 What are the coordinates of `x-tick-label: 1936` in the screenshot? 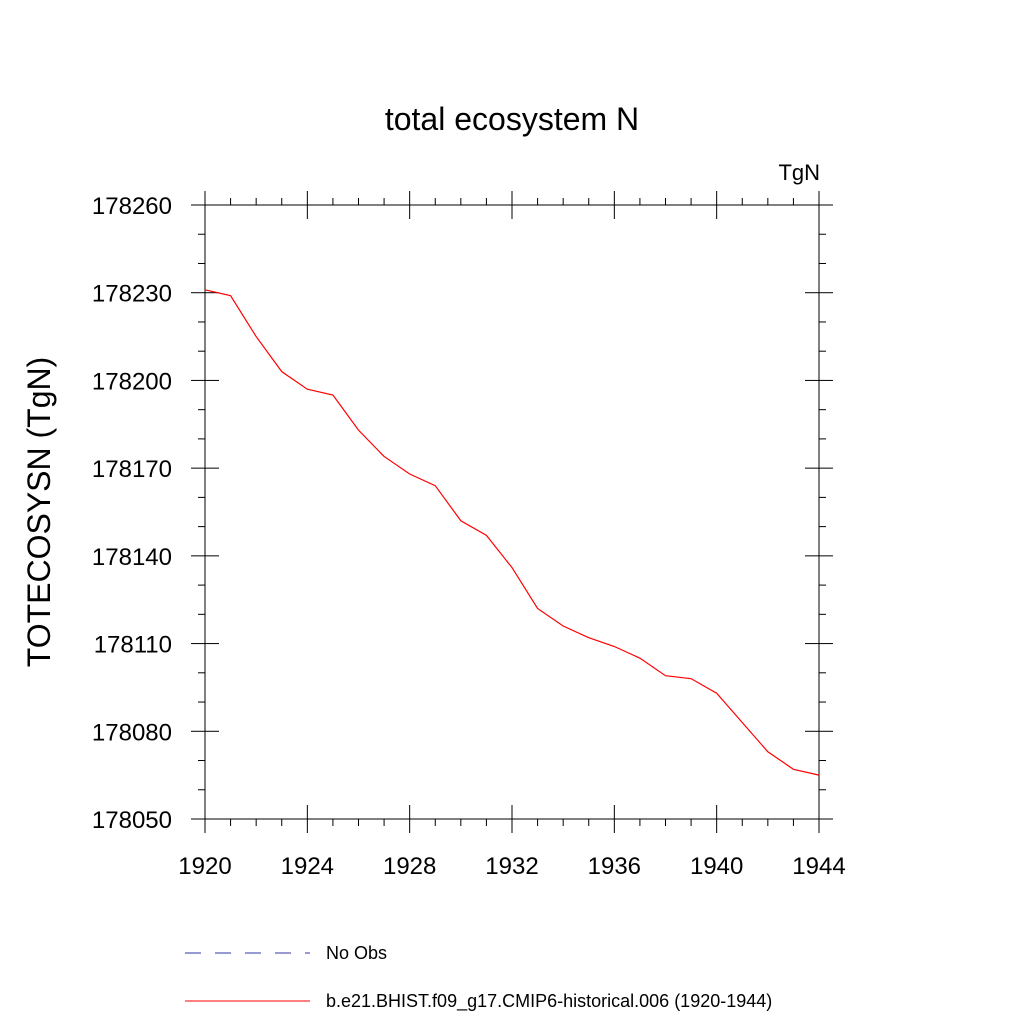 It's located at (614, 866).